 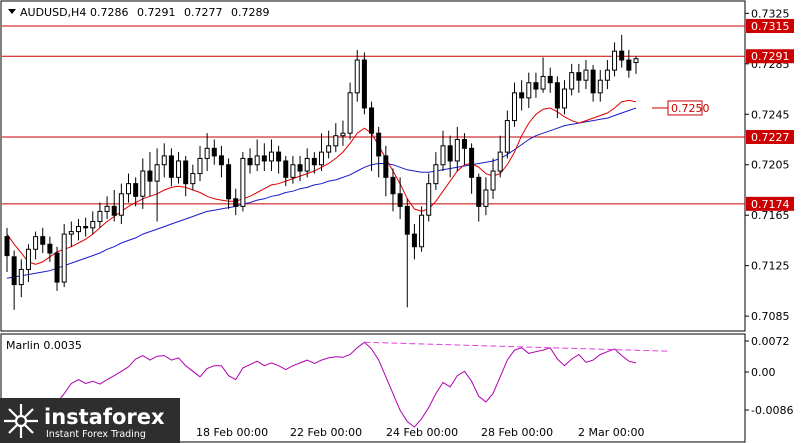 I want to click on indicator-name: Marlin 0.0035, so click(x=44, y=345).